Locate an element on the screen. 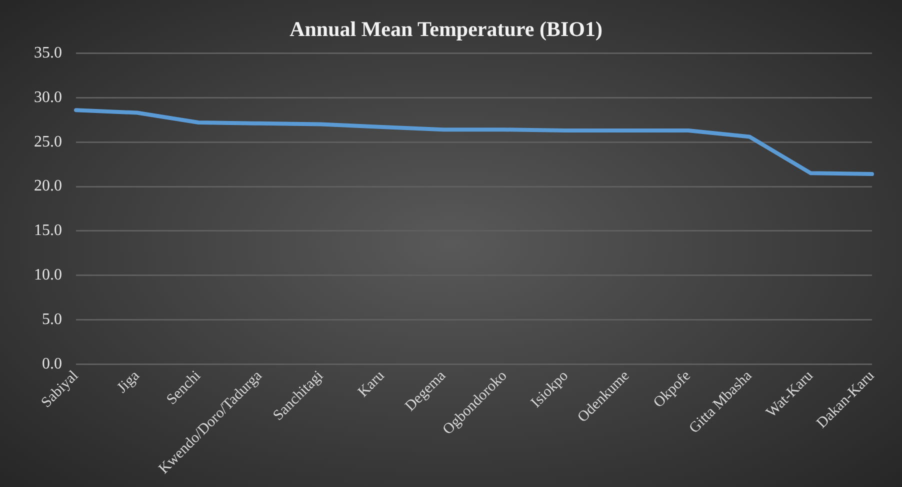 This screenshot has width=902, height=487. x-tick-label: Karu is located at coordinates (371, 384).